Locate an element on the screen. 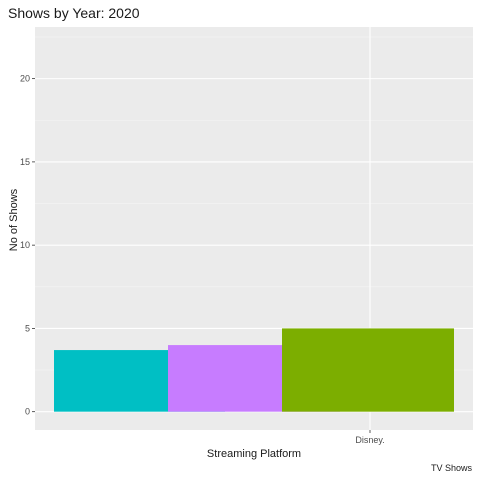 Image resolution: width=480 pixels, height=480 pixels. y-tick-label: 5 is located at coordinates (27, 328).